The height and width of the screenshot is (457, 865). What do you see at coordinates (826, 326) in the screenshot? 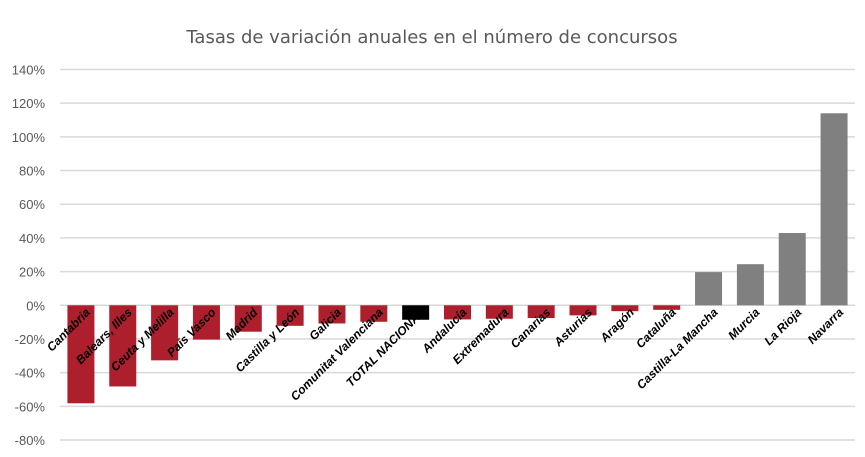
I see `x-tick-label: Navarra` at bounding box center [826, 326].